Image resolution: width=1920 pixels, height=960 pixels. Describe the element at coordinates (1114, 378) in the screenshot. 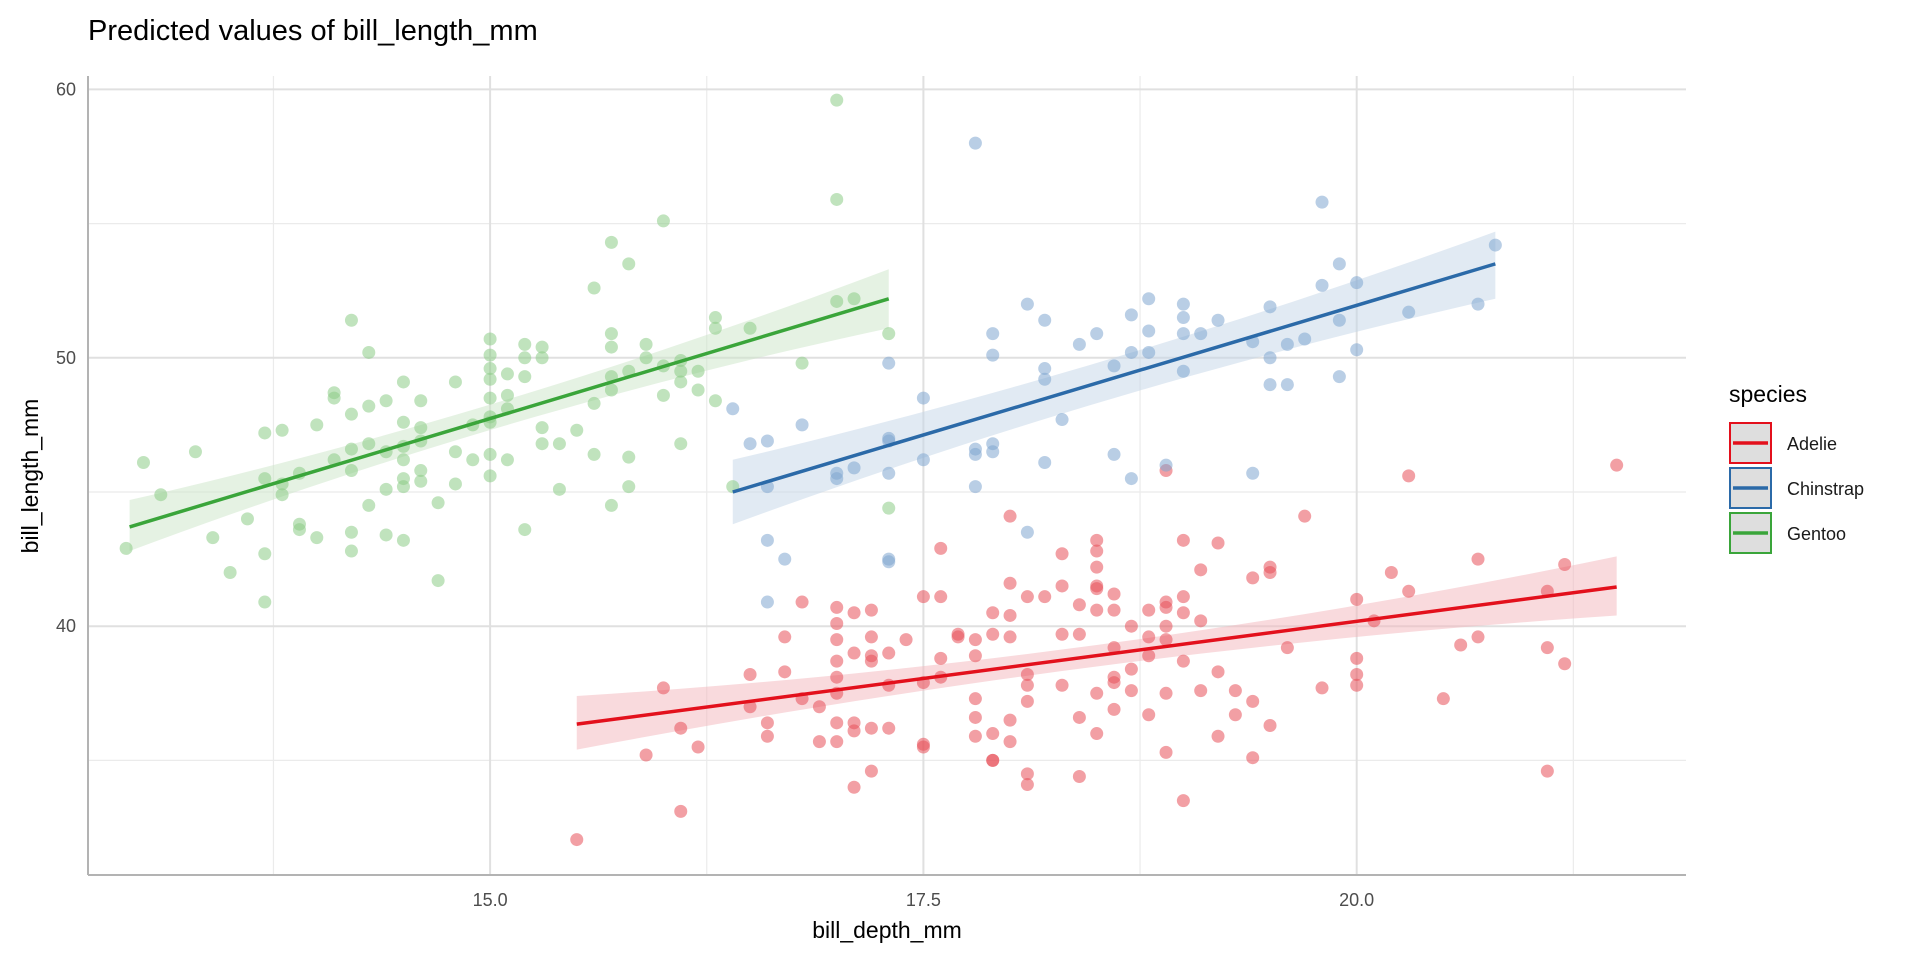

I see `chinstrap-fit-line` at that location.